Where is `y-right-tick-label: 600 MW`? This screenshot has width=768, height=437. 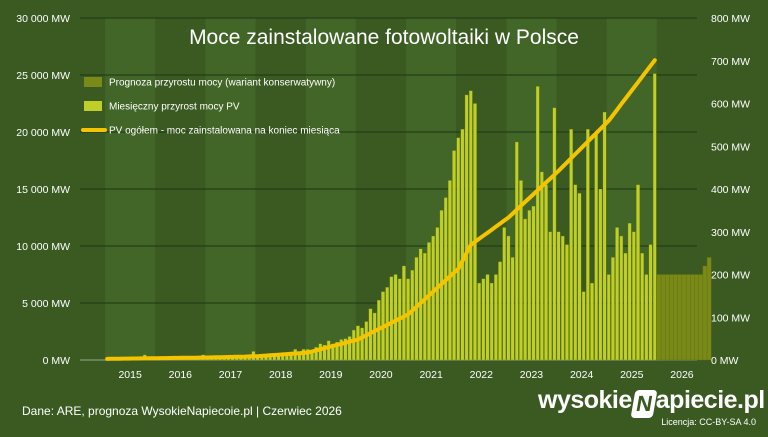 y-right-tick-label: 600 MW is located at coordinates (730, 105).